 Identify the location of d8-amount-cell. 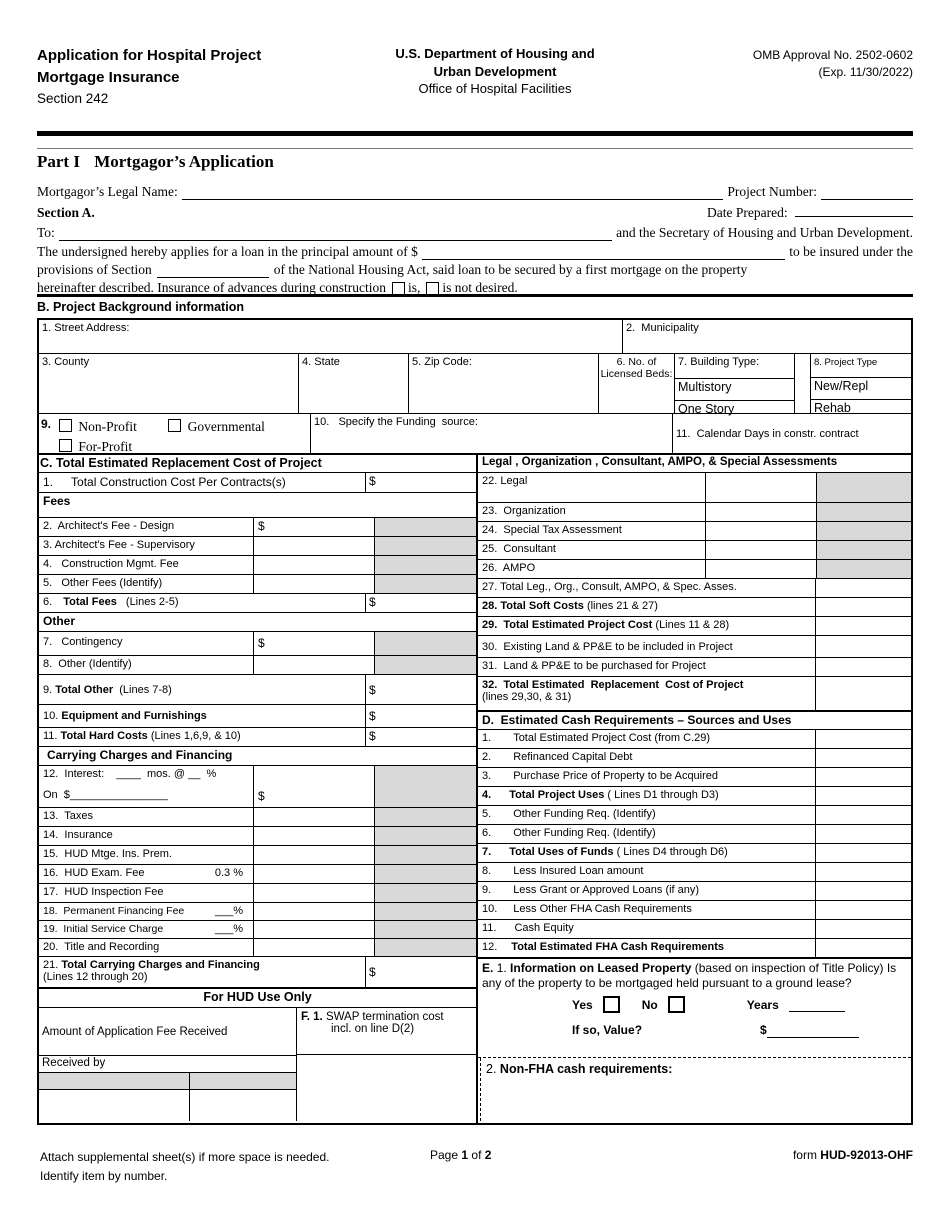
(863, 872).